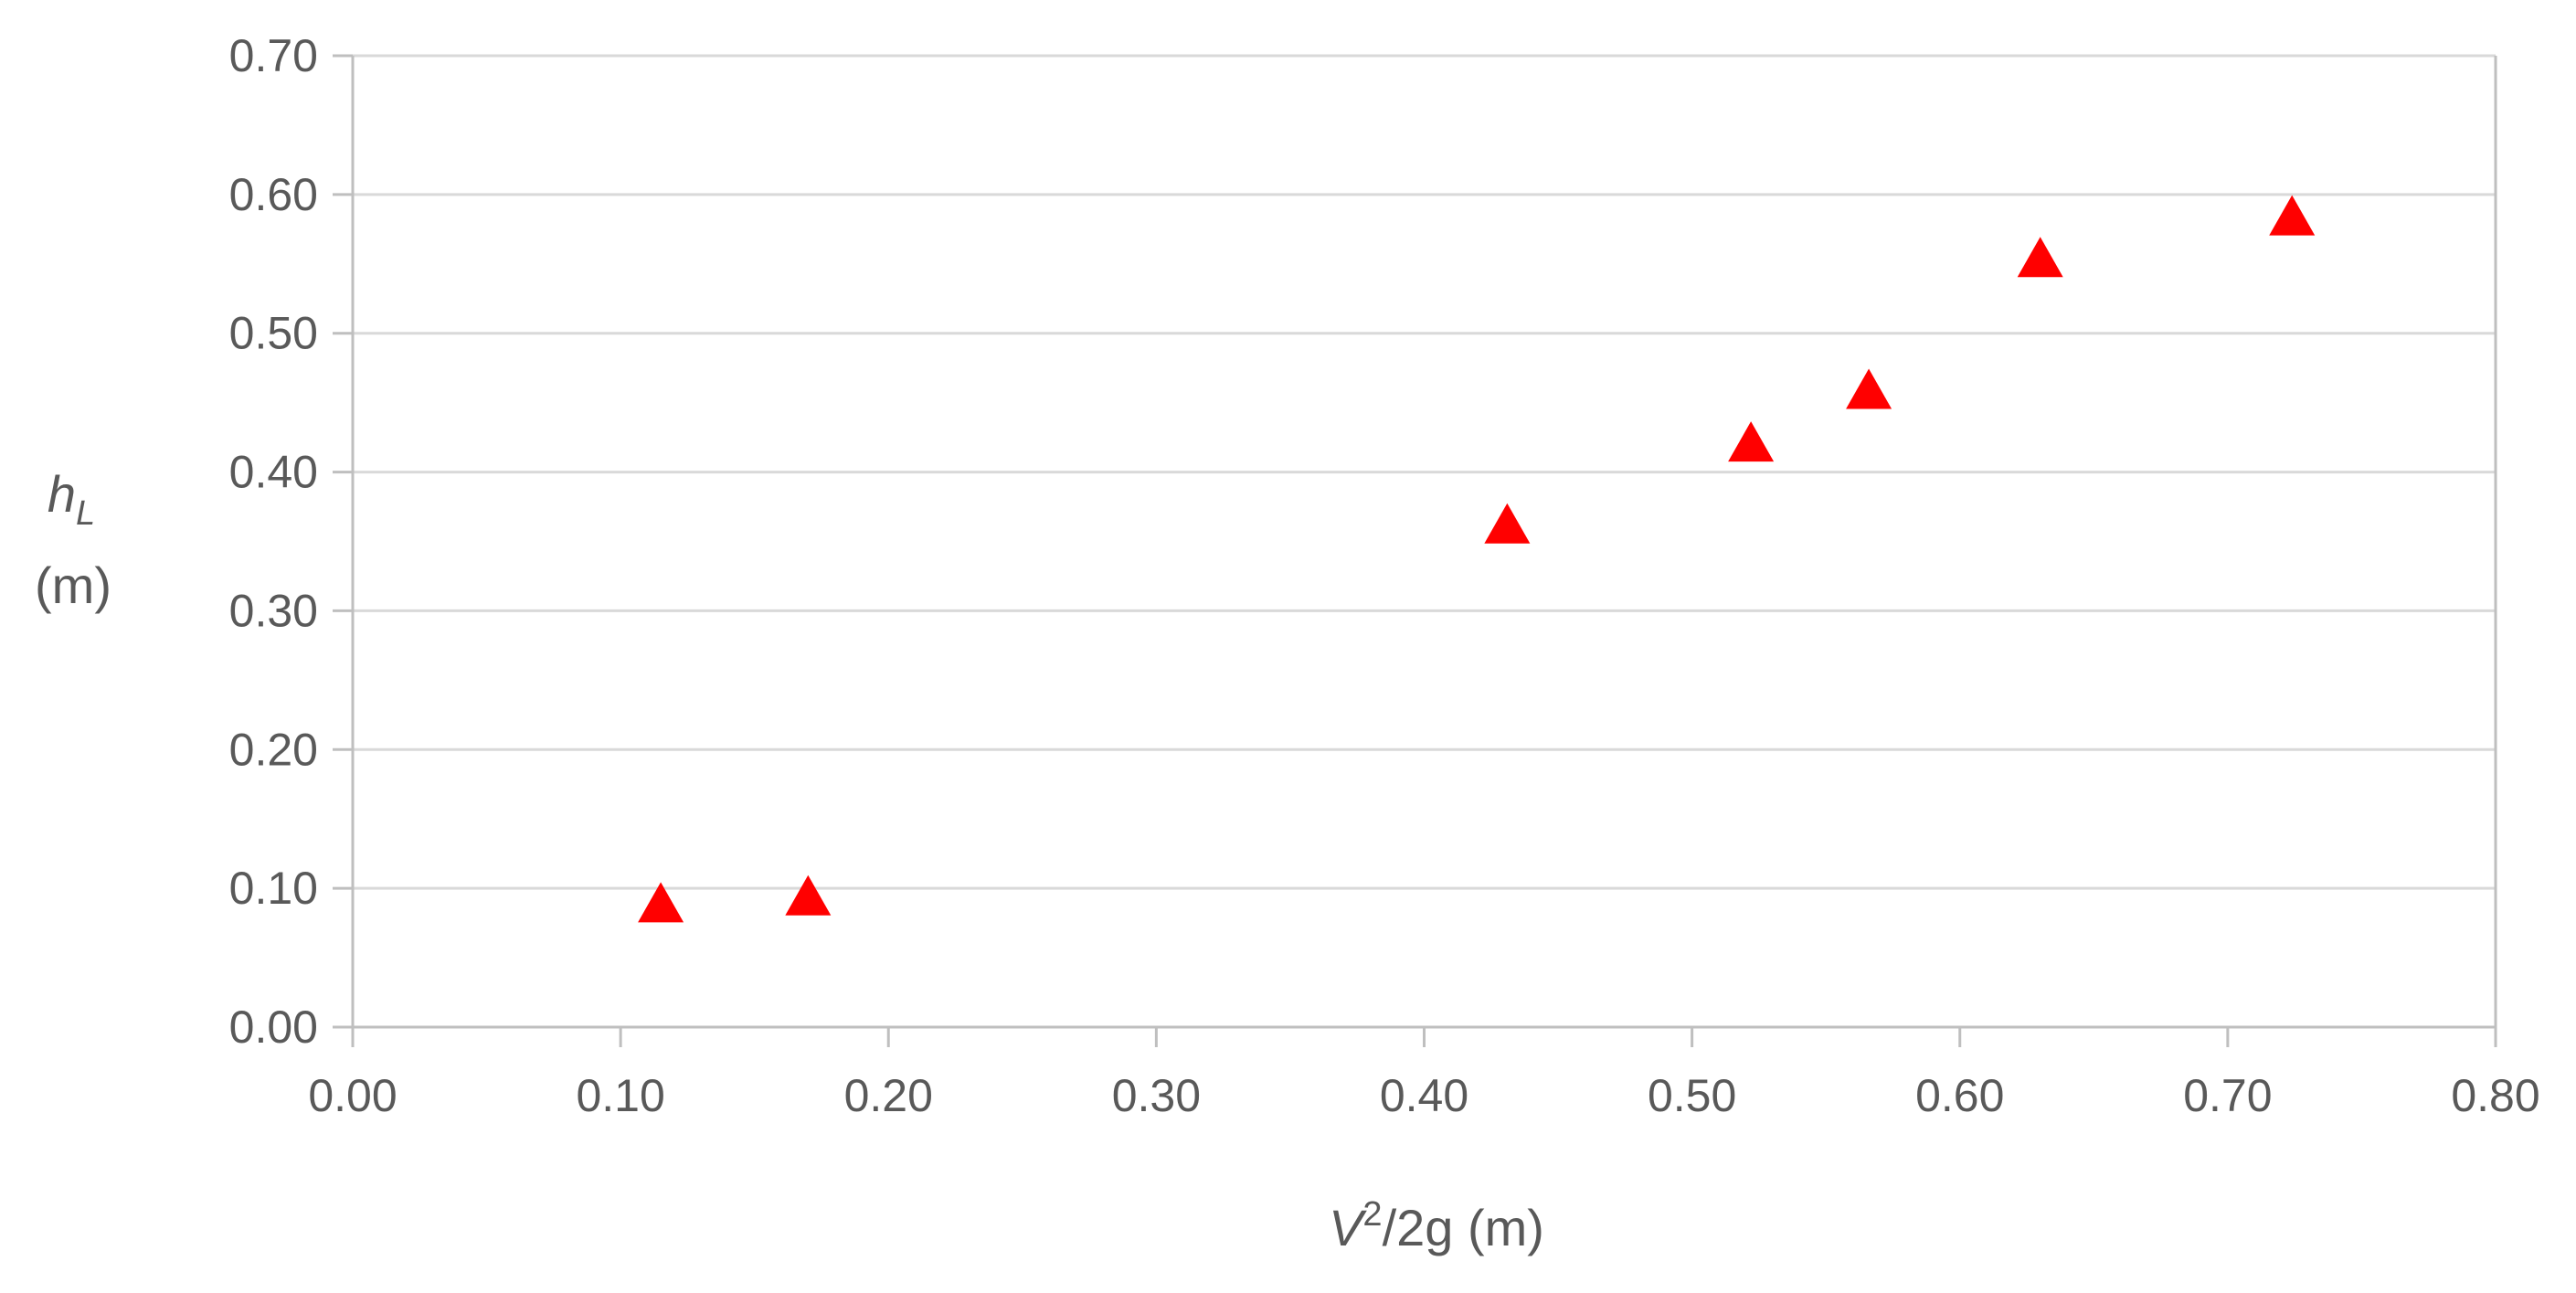  I want to click on y-axis-title: hL, so click(71, 499).